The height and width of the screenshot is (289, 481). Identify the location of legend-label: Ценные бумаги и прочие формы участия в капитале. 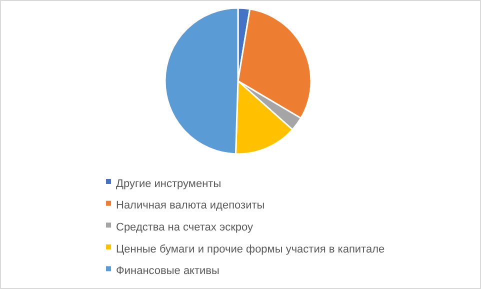
(250, 249).